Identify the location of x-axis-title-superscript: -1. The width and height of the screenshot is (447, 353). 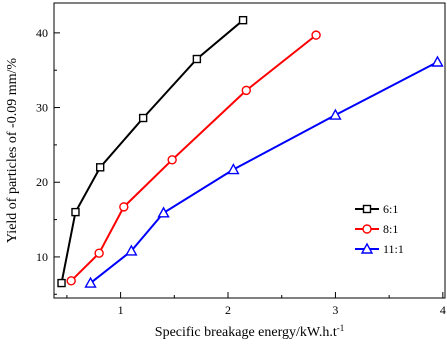
(341, 328).